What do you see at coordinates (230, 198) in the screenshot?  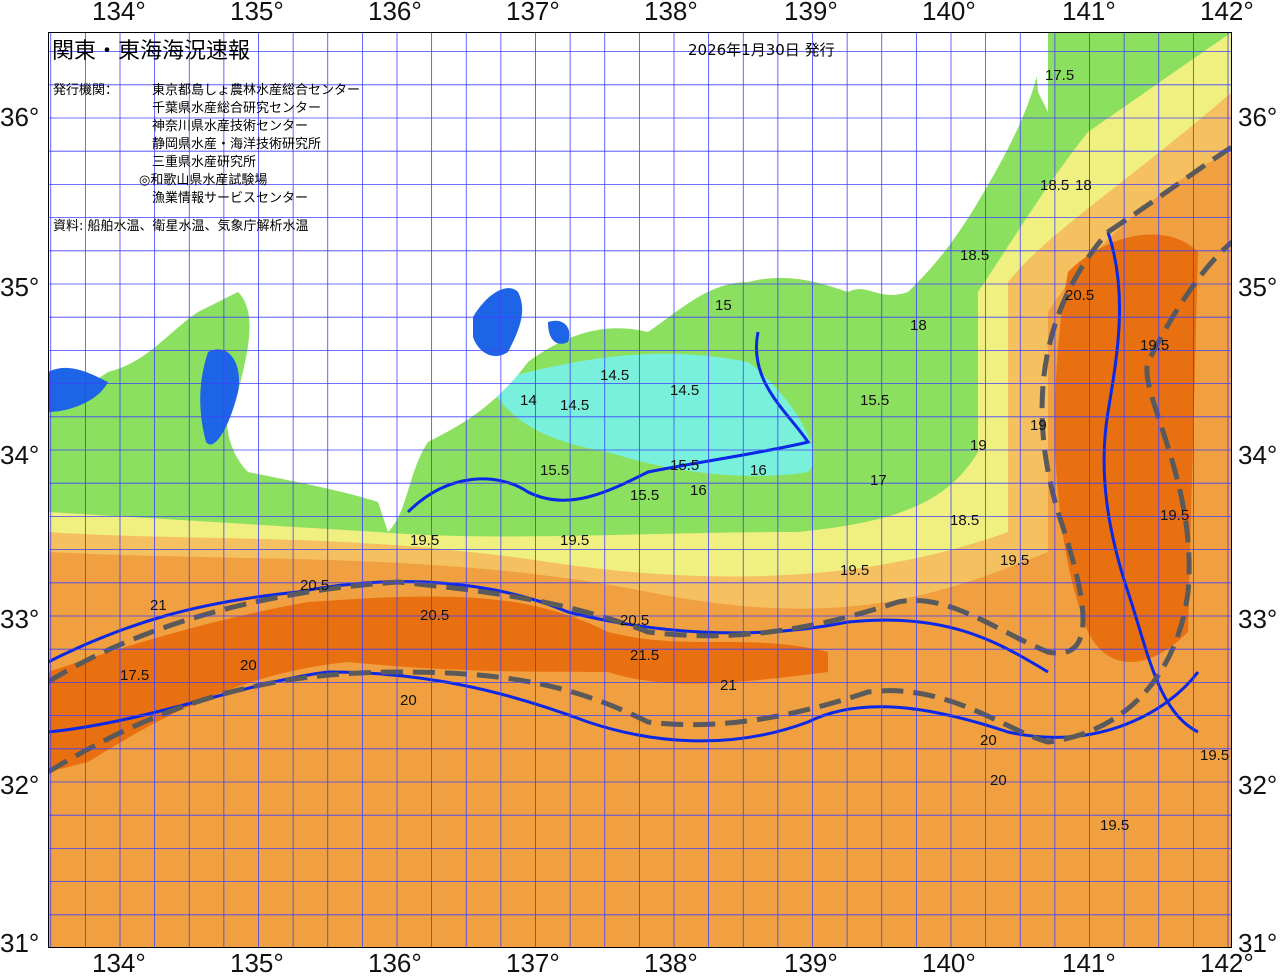 I see `issuer: 漁業情報サービスセンター` at bounding box center [230, 198].